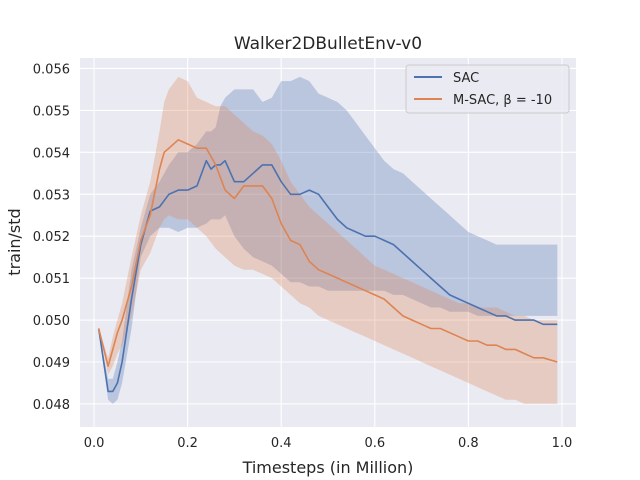 This screenshot has width=640, height=480. I want to click on x-tick-label: 0.8, so click(468, 443).